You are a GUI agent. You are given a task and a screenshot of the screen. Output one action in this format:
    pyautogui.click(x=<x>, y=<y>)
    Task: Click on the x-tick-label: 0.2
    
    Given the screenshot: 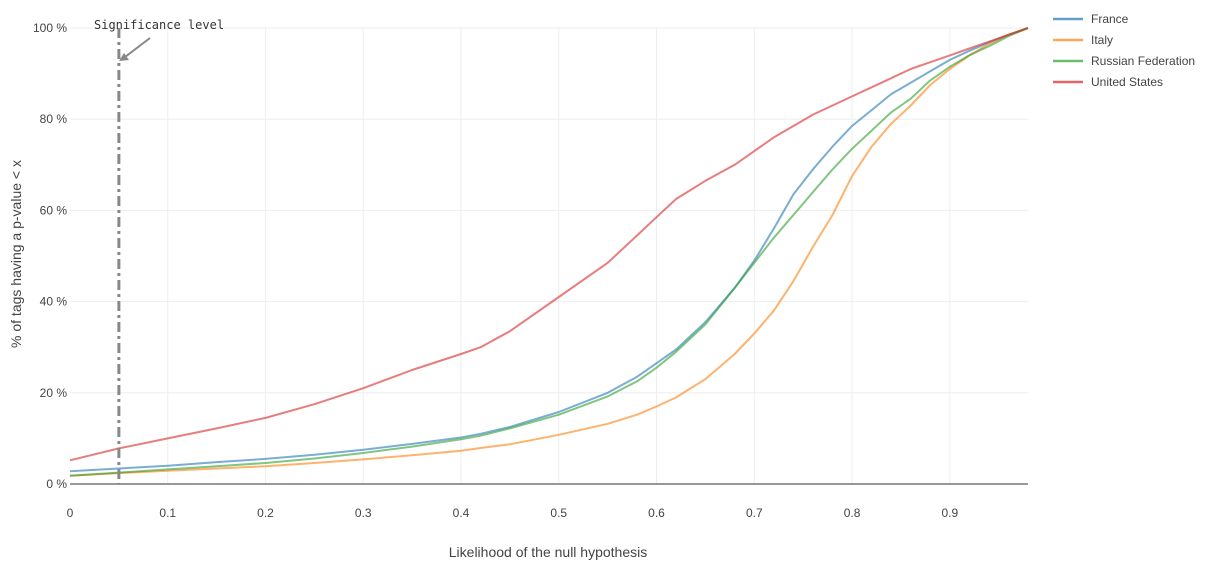 What is the action you would take?
    pyautogui.click(x=265, y=513)
    